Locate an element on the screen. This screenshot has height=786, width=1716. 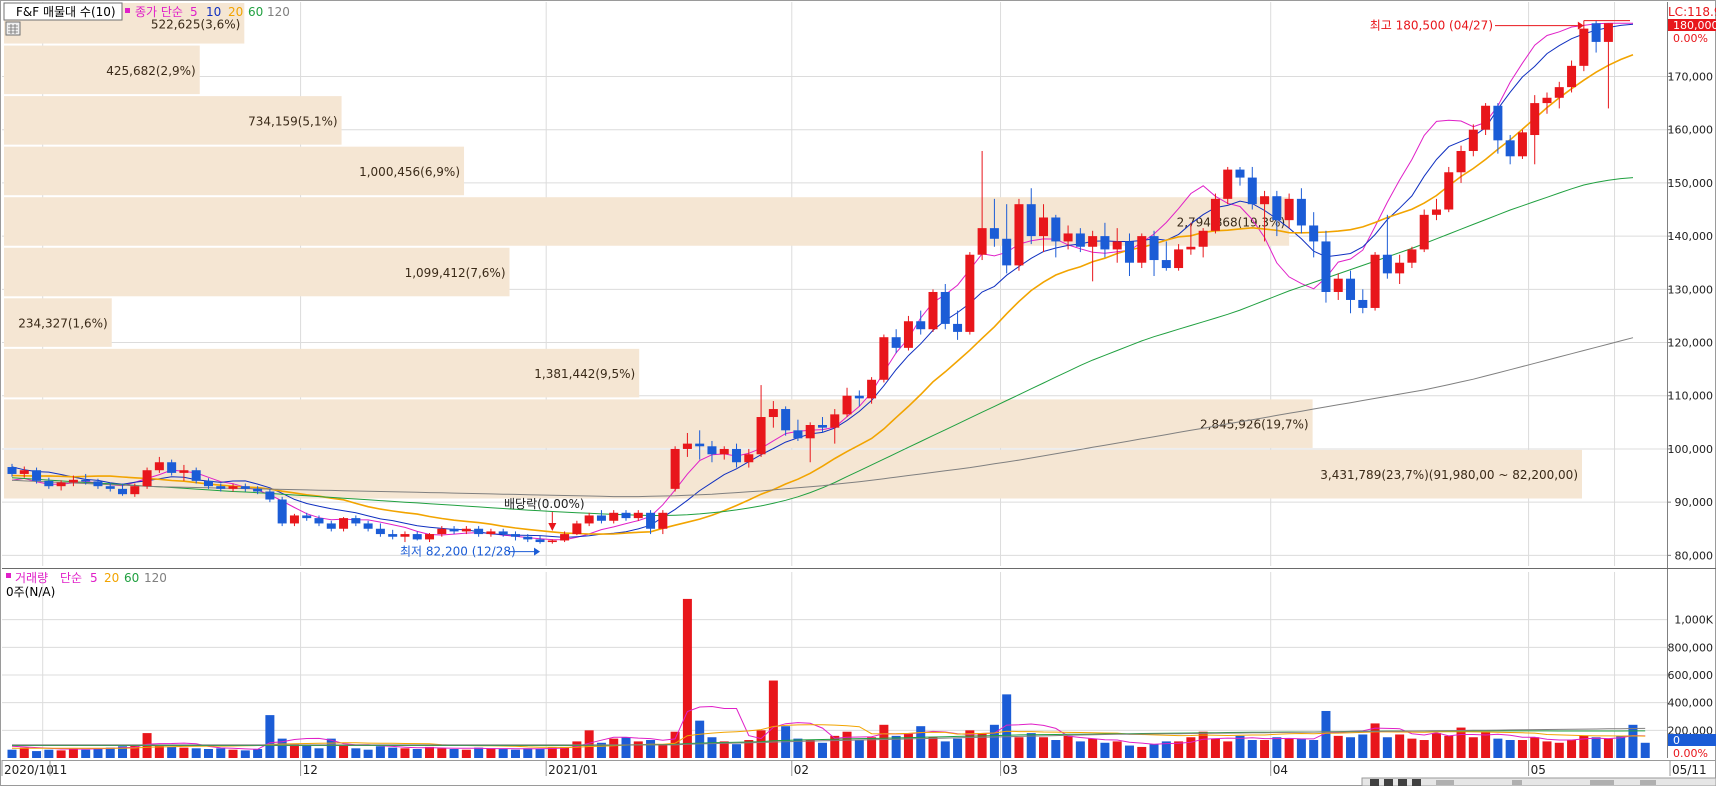
time-tick-label: 05/11 is located at coordinates (1689, 770).